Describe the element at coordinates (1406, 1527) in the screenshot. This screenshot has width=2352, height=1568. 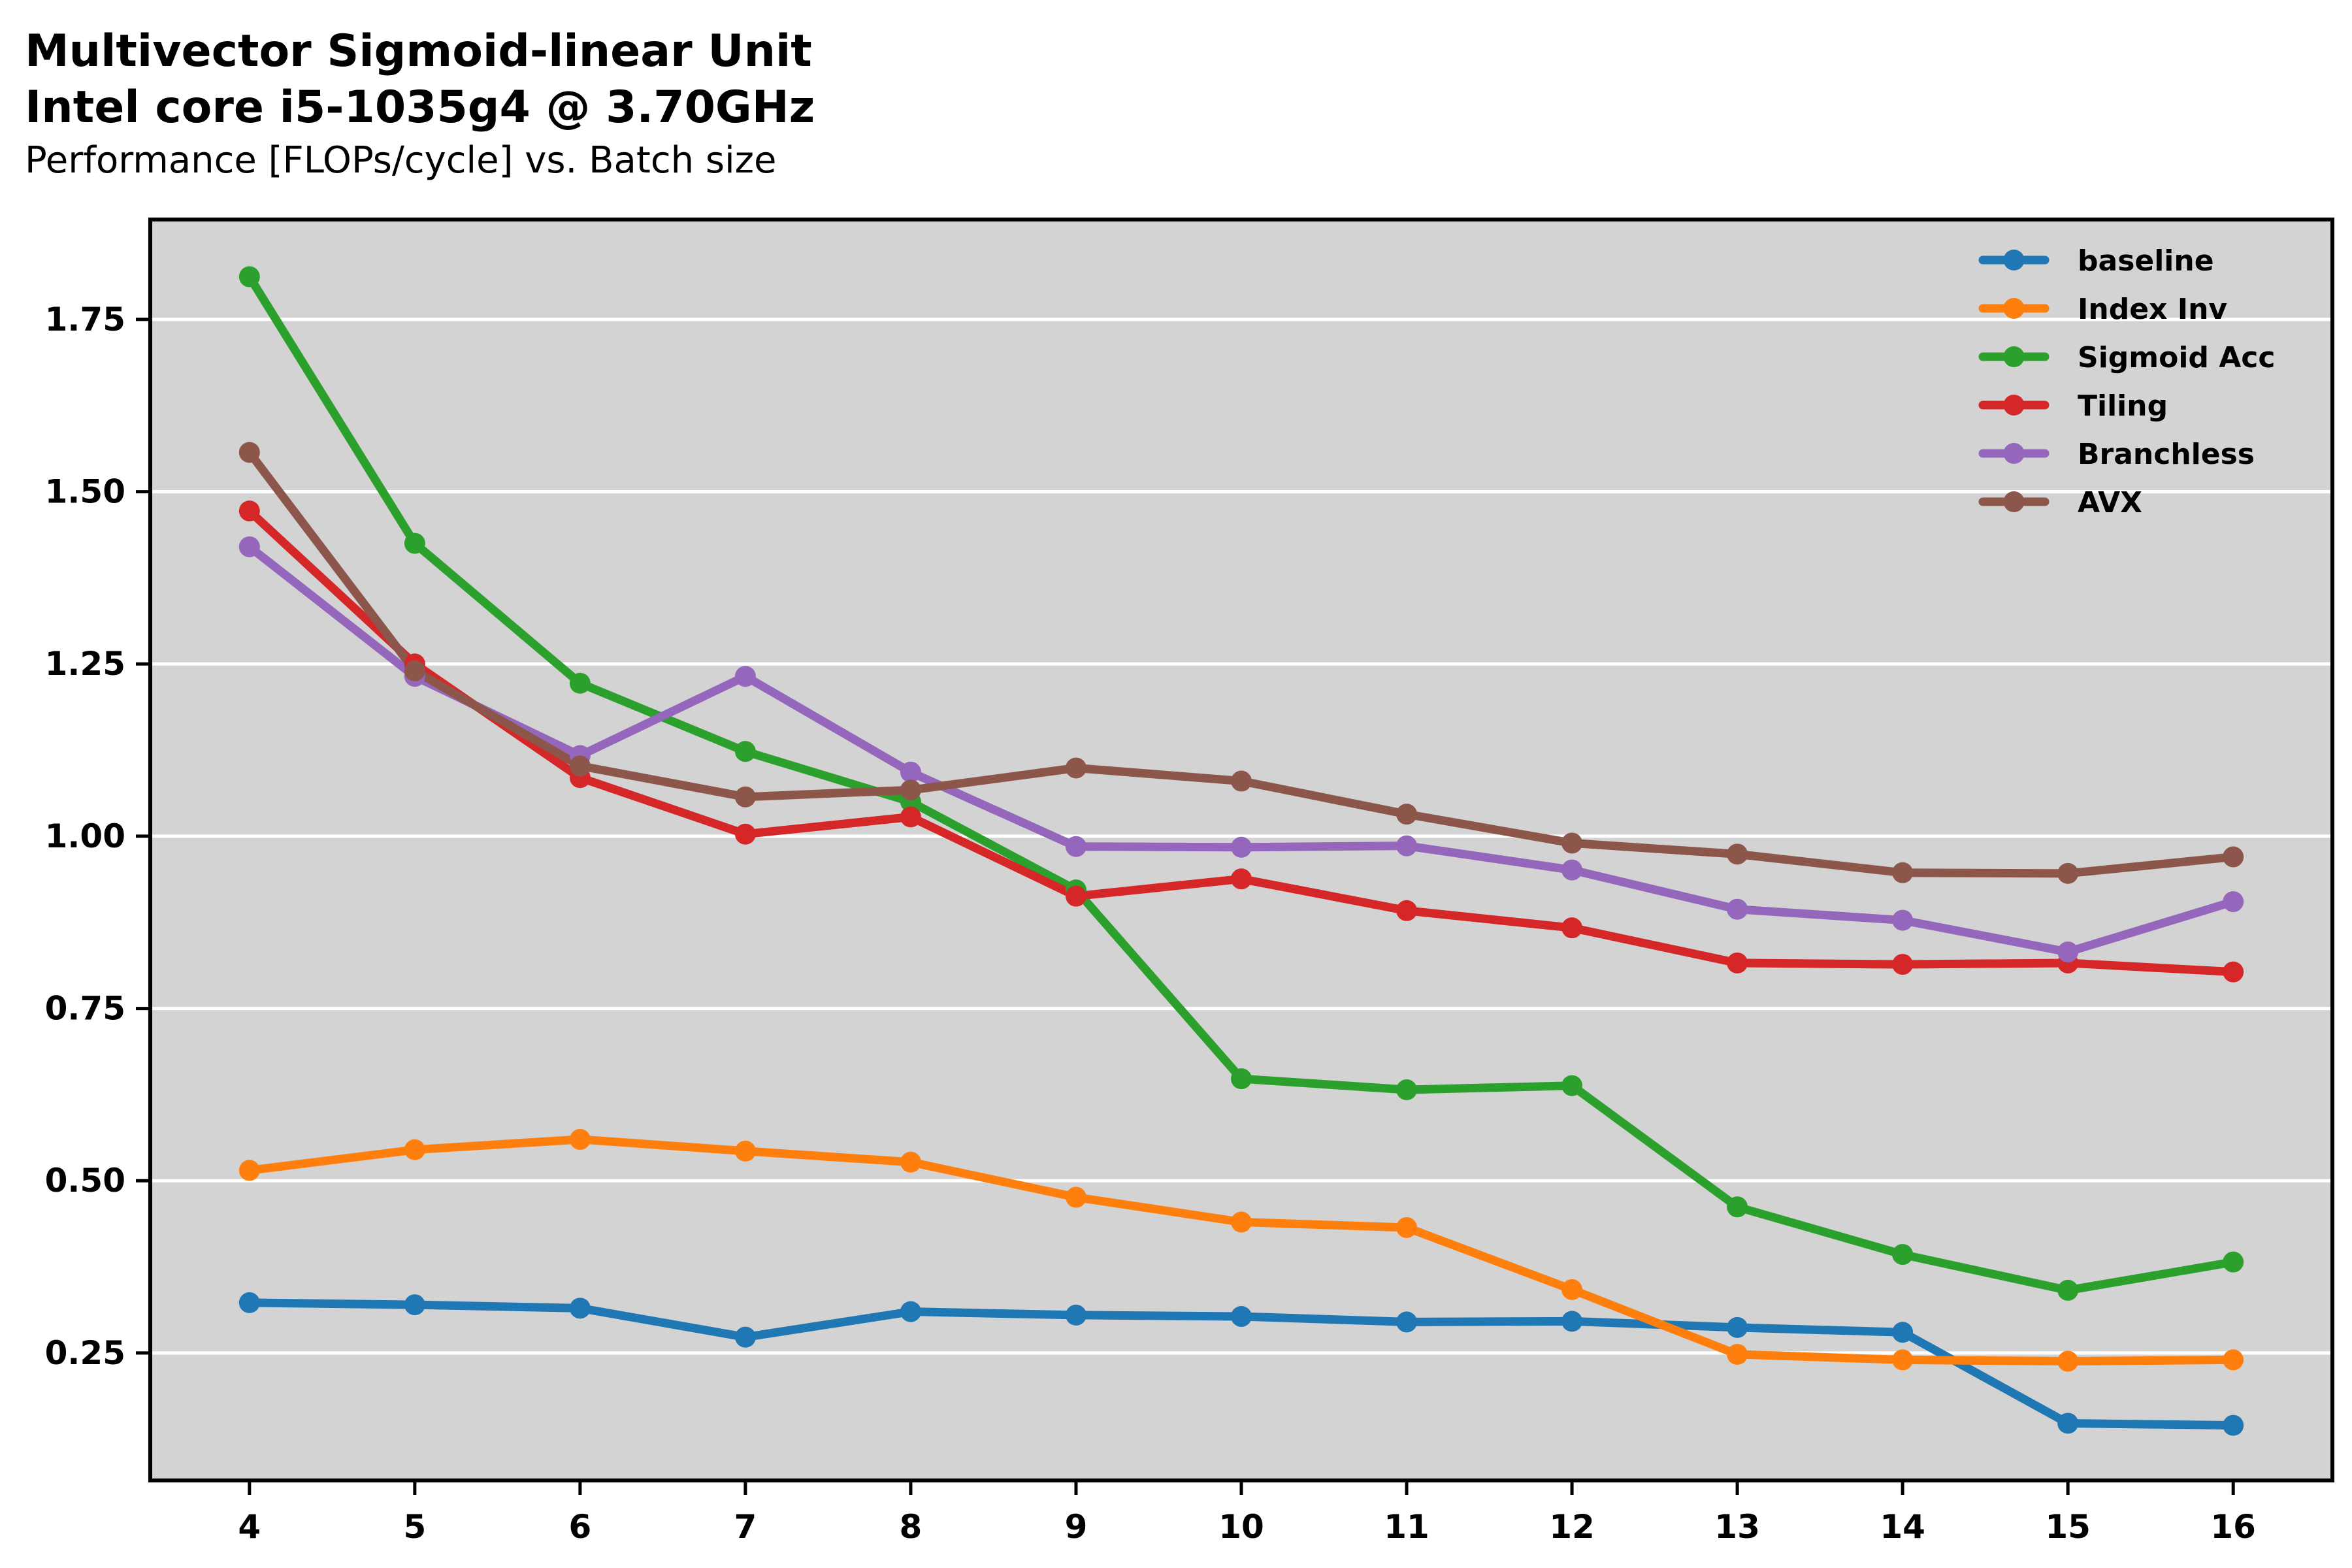
I see `x-tick-label: 11` at that location.